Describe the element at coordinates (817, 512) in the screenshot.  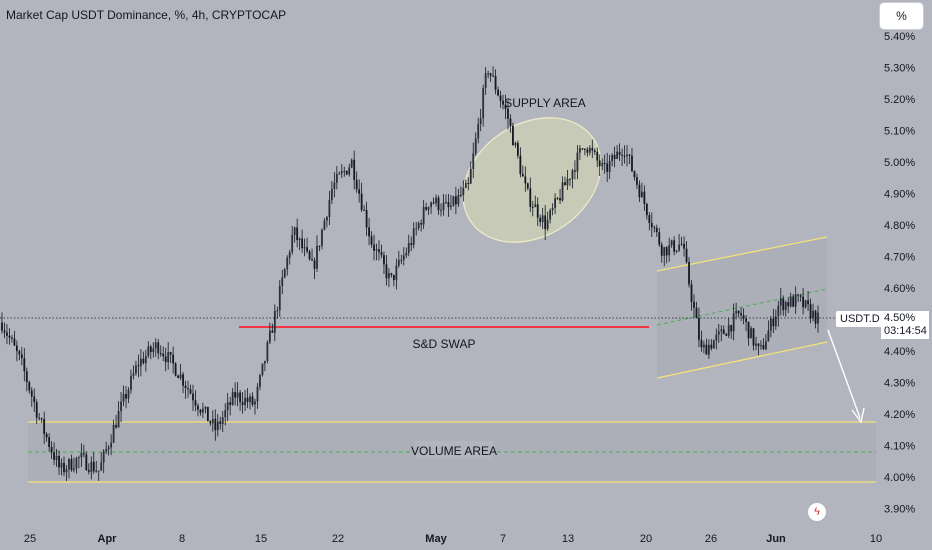
I see `flash-icon: ϟ` at that location.